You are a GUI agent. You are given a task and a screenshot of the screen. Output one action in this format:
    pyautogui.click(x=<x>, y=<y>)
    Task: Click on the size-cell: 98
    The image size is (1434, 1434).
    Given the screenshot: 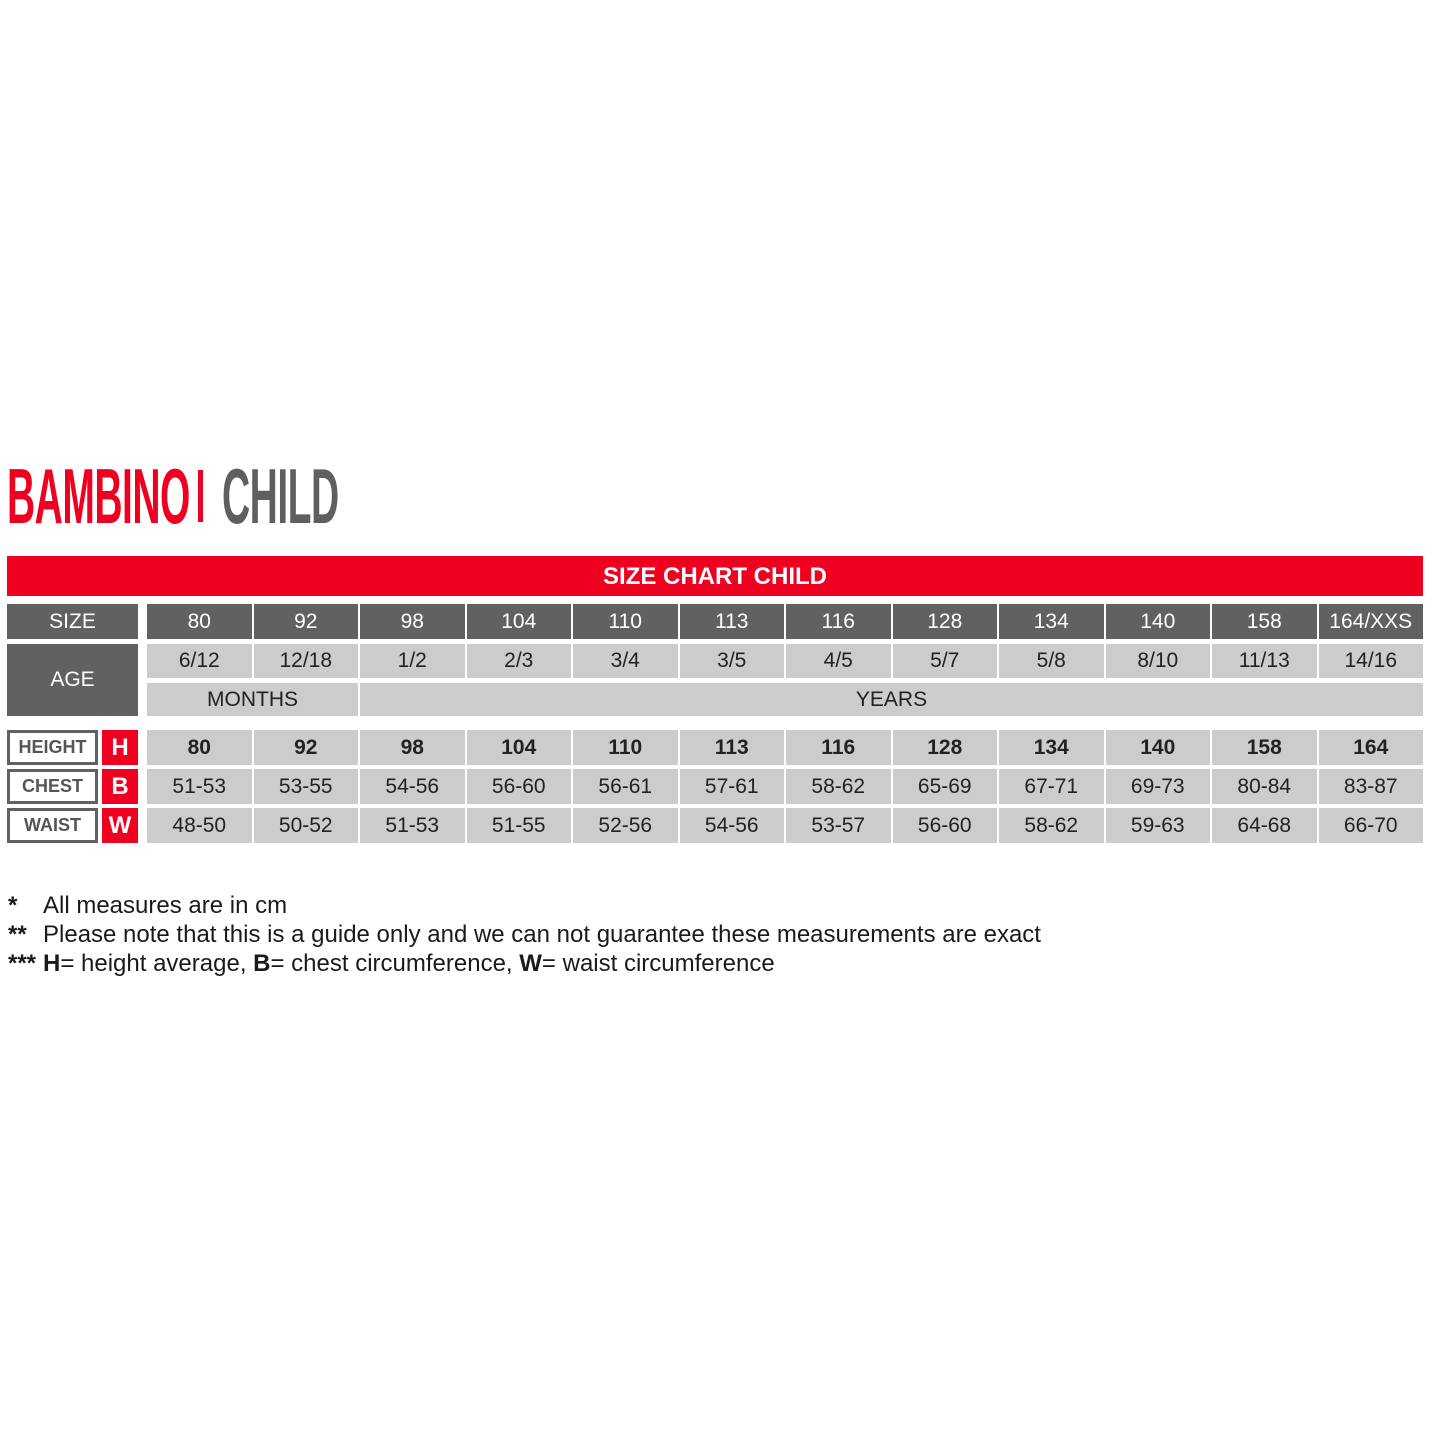 What is the action you would take?
    pyautogui.click(x=412, y=621)
    